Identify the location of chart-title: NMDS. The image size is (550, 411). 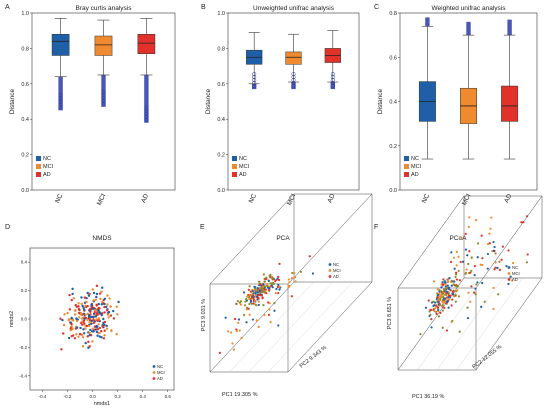
(102, 238).